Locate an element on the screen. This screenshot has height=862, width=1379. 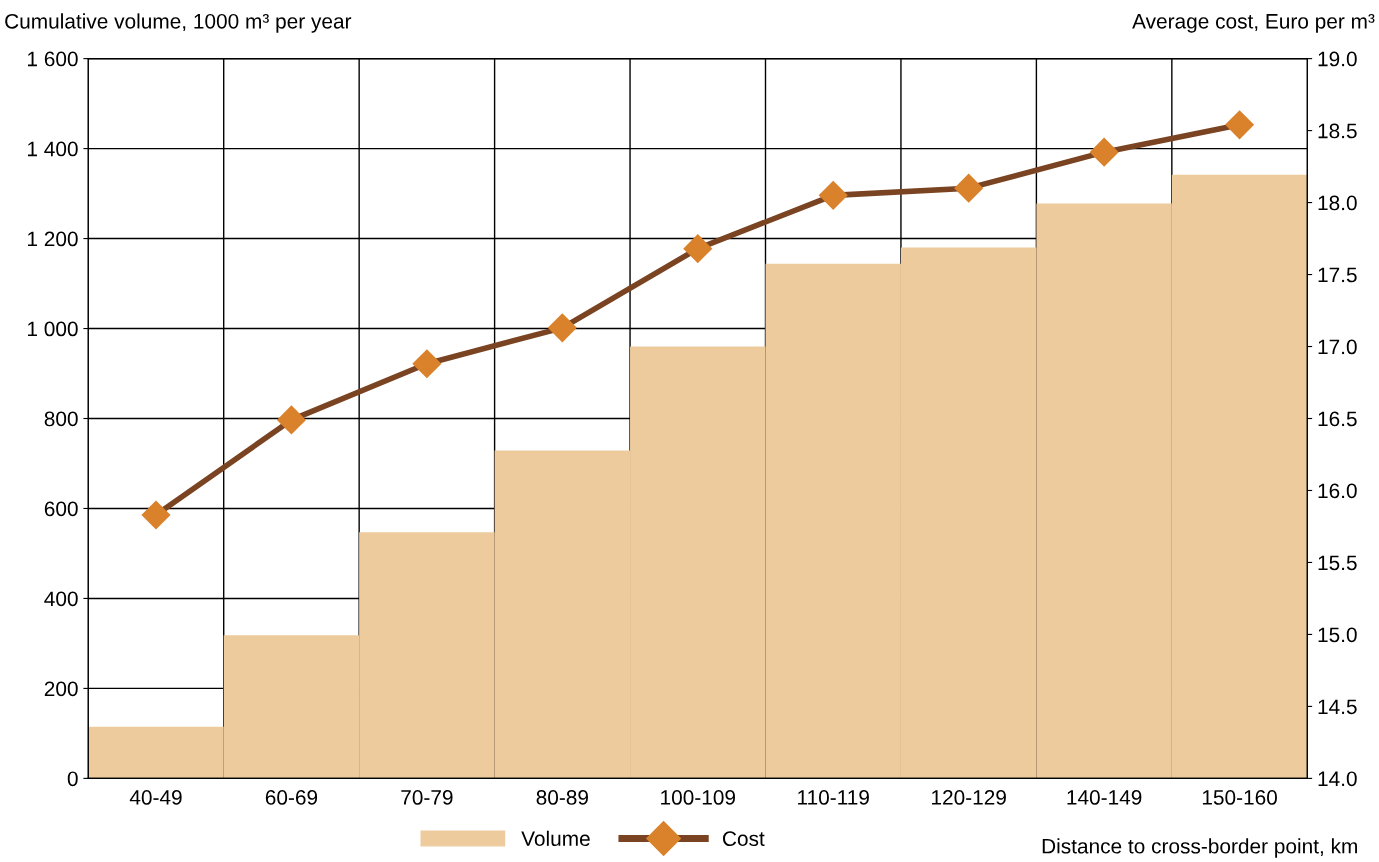
y2-tick-label: 18.0 is located at coordinates (1337, 203).